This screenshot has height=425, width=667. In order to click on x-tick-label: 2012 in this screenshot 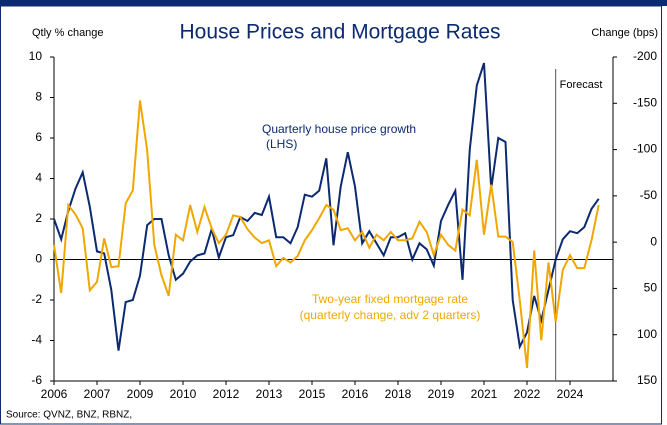, I will do `click(226, 394)`.